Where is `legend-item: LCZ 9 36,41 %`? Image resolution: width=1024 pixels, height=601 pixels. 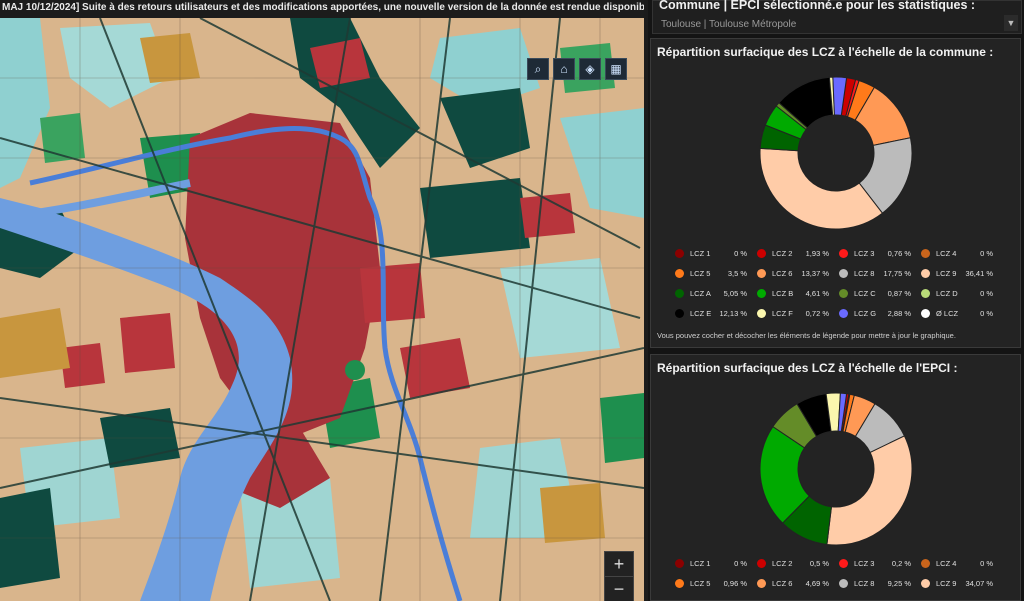 legend-item: LCZ 9 36,41 % is located at coordinates (962, 275).